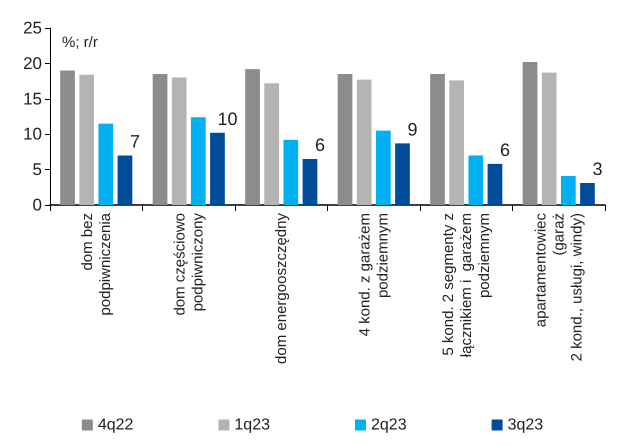  Describe the element at coordinates (227, 118) in the screenshot. I see `data-label: 10` at that location.